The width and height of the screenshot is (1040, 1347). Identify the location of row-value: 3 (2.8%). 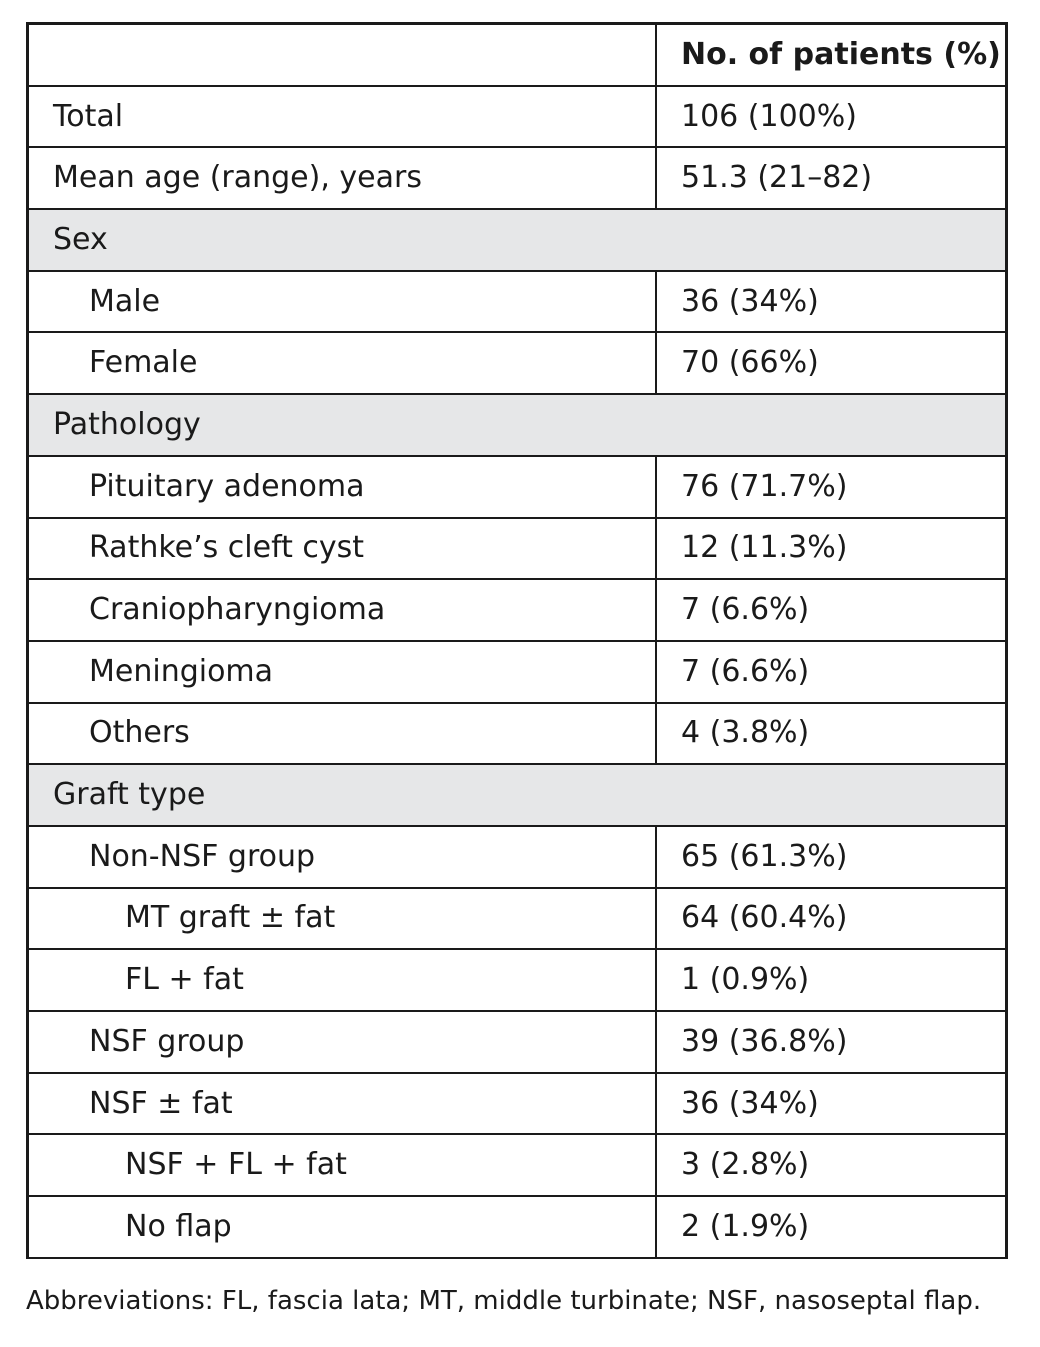
(745, 1165).